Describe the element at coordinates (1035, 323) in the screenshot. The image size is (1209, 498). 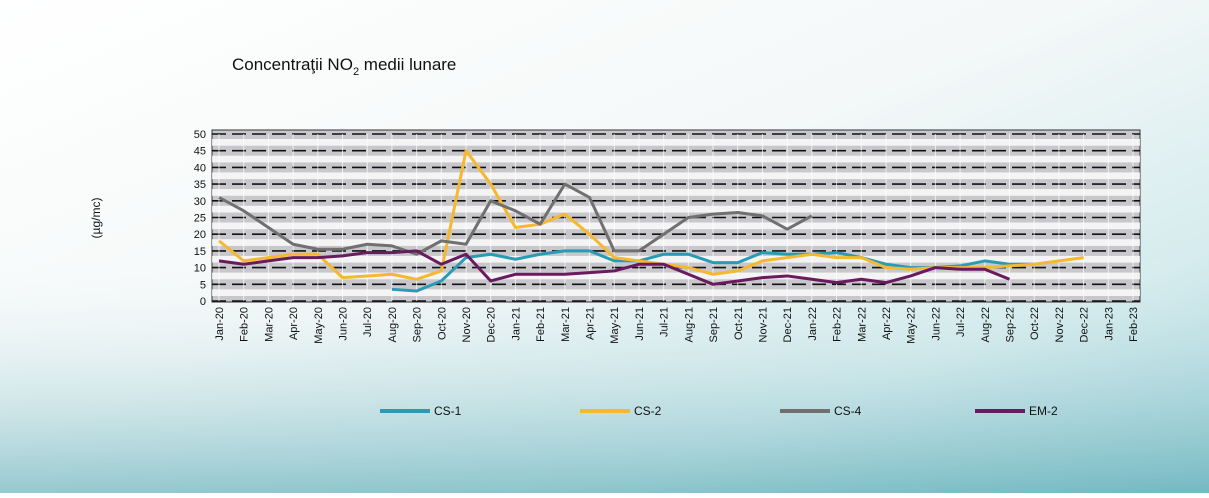
I see `x-tick-label: Oct-22` at that location.